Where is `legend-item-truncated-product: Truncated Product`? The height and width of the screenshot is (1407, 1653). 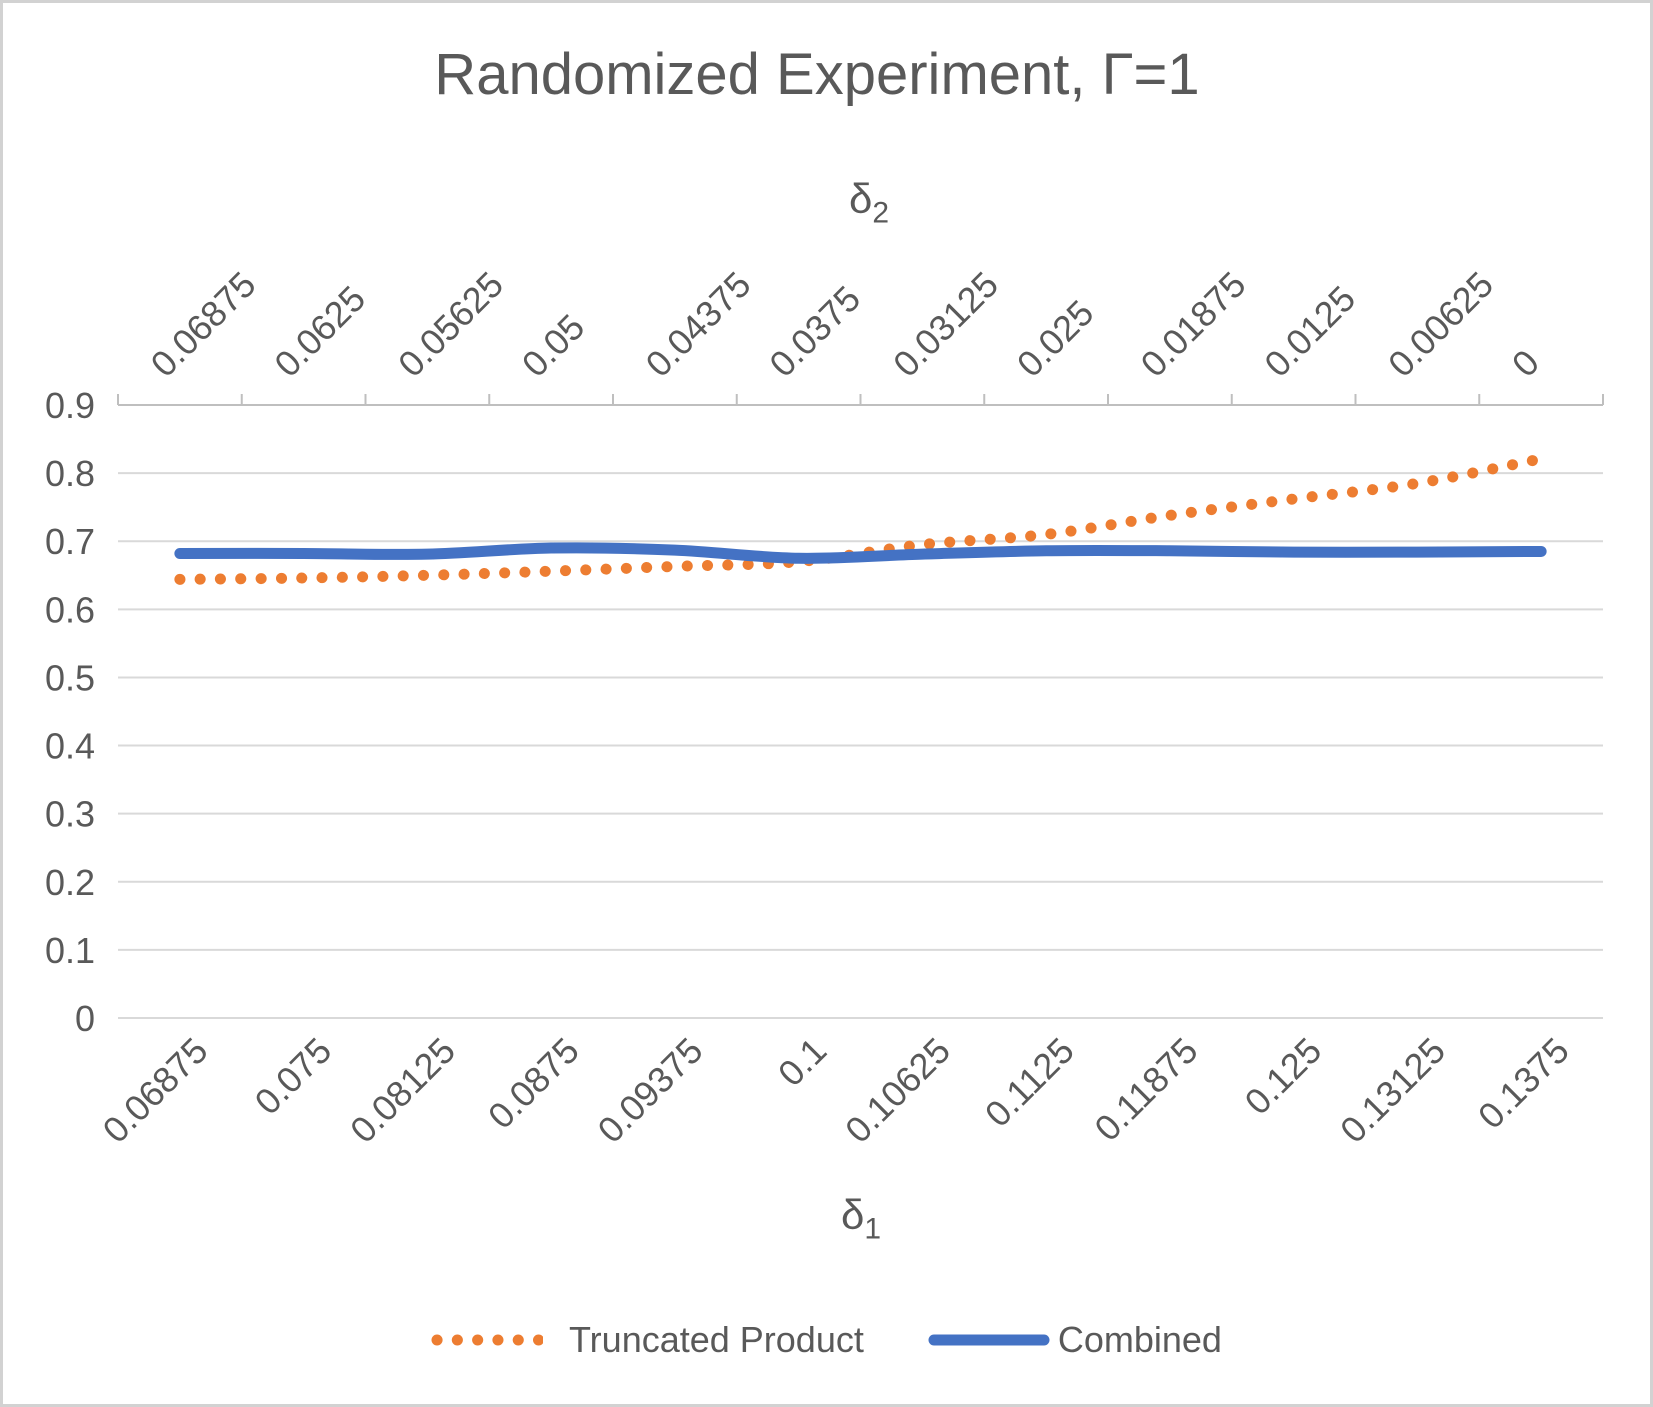 legend-item-truncated-product: Truncated Product is located at coordinates (647, 1340).